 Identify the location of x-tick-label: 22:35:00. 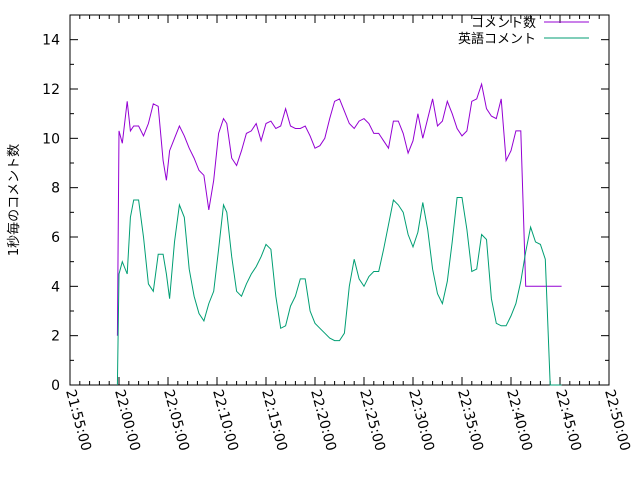
(470, 420).